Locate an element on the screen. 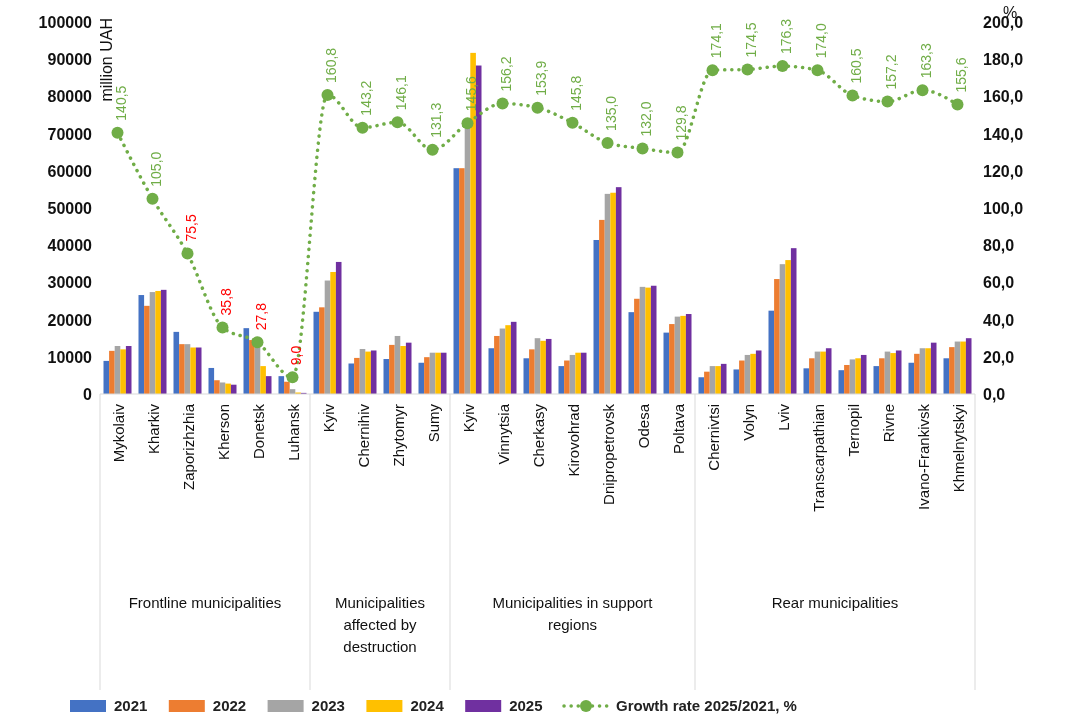 Image resolution: width=1072 pixels, height=720 pixels. data-label: 146,1 is located at coordinates (400, 93).